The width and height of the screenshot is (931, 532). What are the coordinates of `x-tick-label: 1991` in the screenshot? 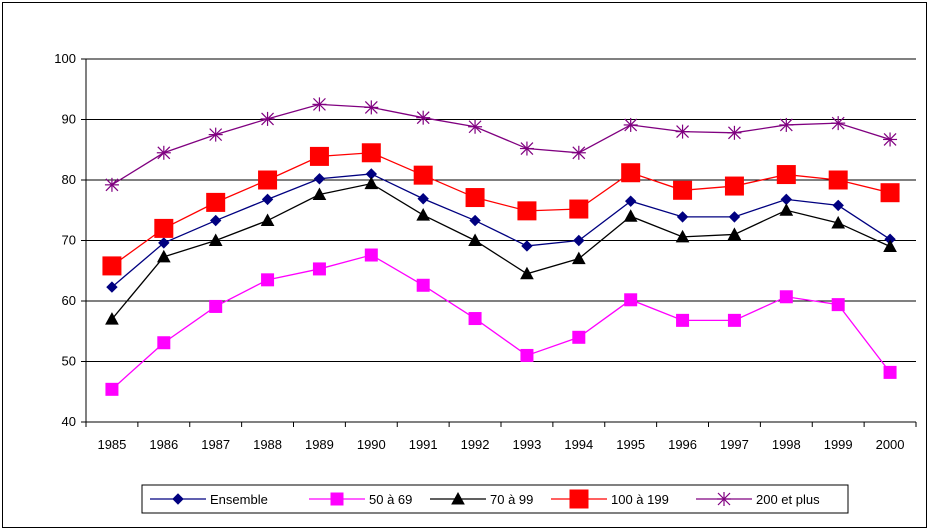 It's located at (423, 444).